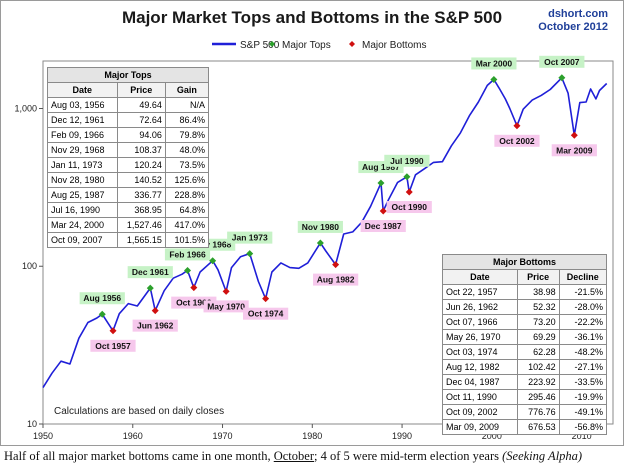 The width and height of the screenshot is (624, 472). What do you see at coordinates (583, 397) in the screenshot?
I see `bottoms-table-cell: -19.9%` at bounding box center [583, 397].